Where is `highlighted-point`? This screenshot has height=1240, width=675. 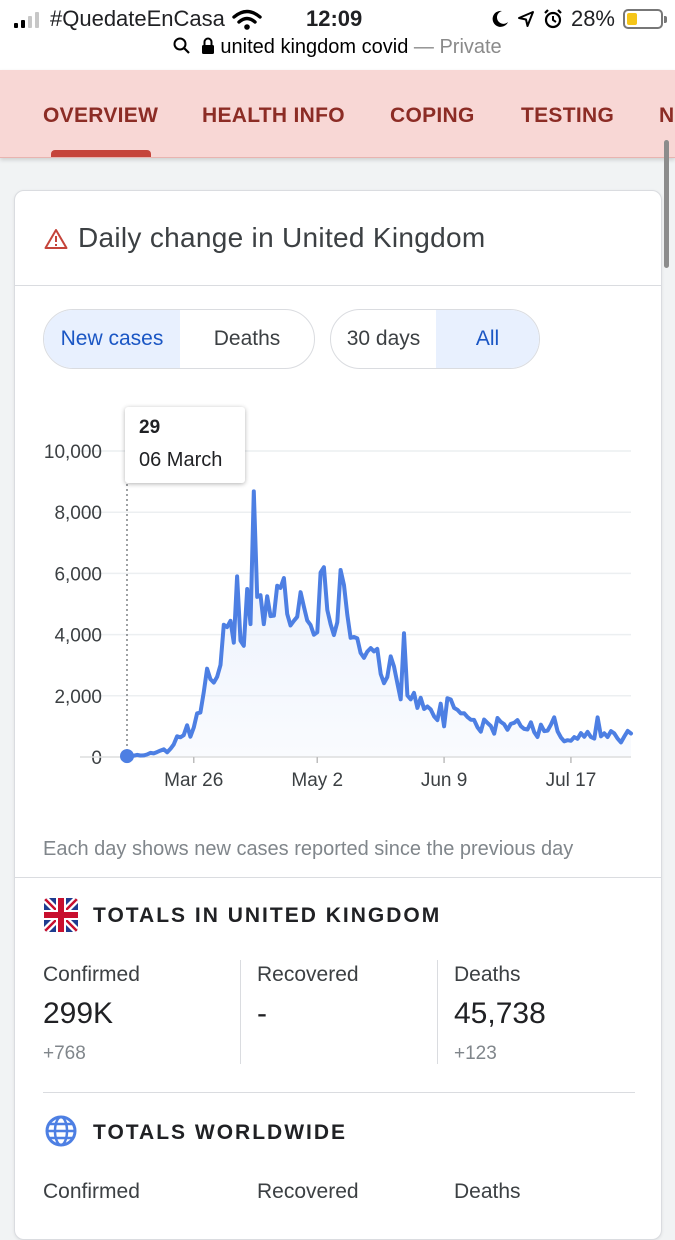
highlighted-point is located at coordinates (127, 756).